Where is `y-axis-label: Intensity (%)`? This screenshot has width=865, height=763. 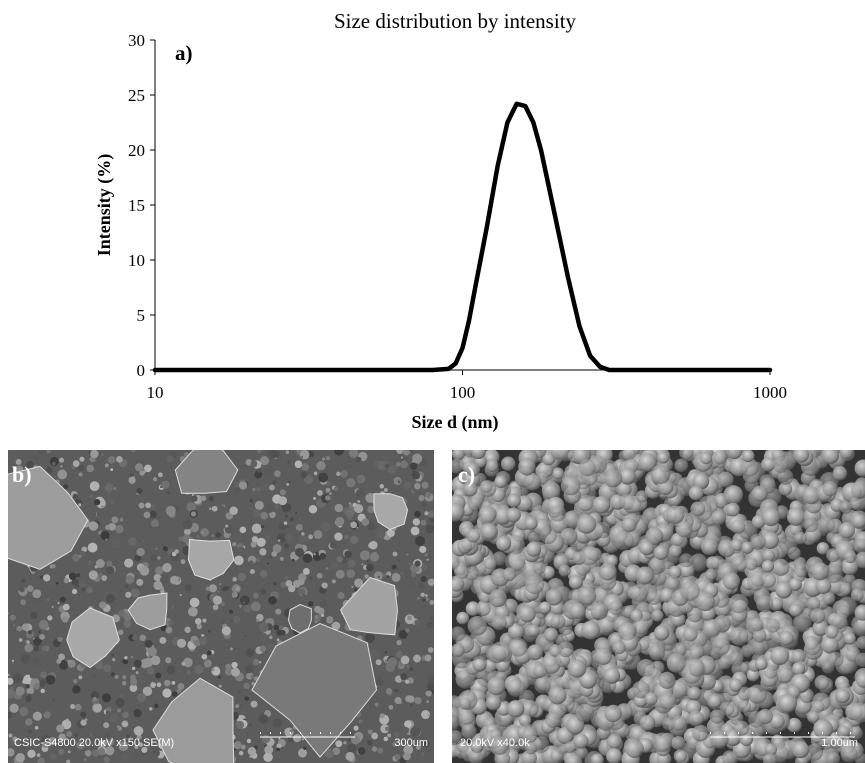
y-axis-label: Intensity (%) is located at coordinates (104, 205).